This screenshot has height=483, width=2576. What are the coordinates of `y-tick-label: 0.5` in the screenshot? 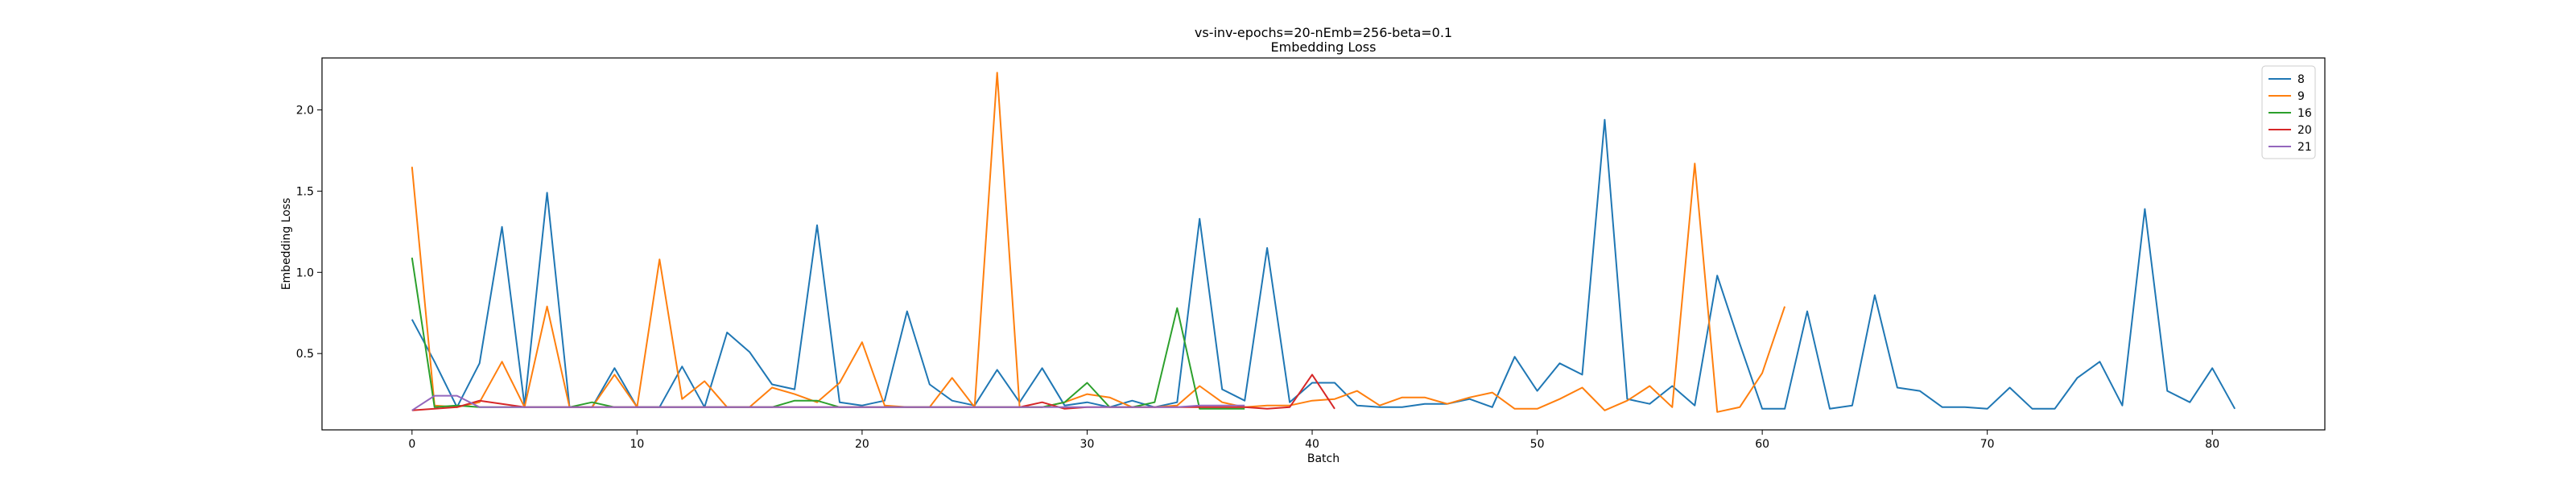 It's located at (305, 354).